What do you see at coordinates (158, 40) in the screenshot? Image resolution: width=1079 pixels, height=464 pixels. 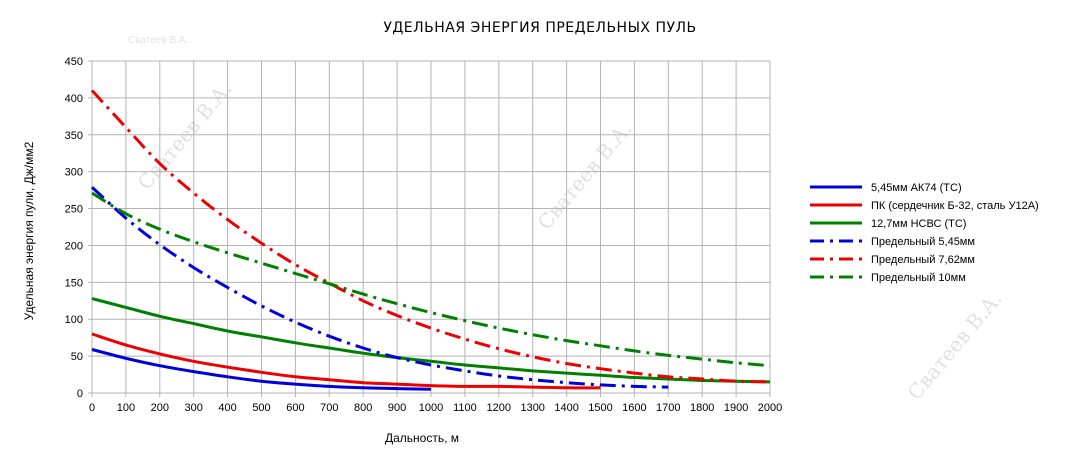 I see `watermark-text: Сватеев В.А.` at bounding box center [158, 40].